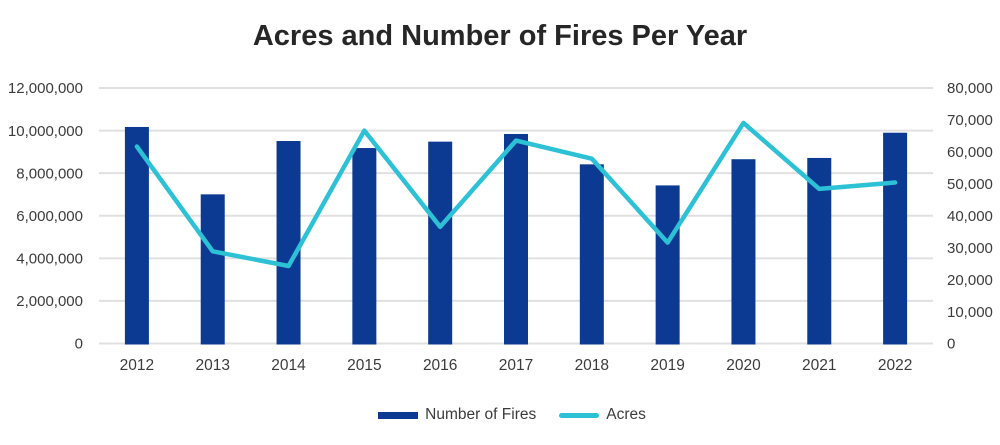  Describe the element at coordinates (970, 312) in the screenshot. I see `right-axis-tick-label: 10,000` at that location.